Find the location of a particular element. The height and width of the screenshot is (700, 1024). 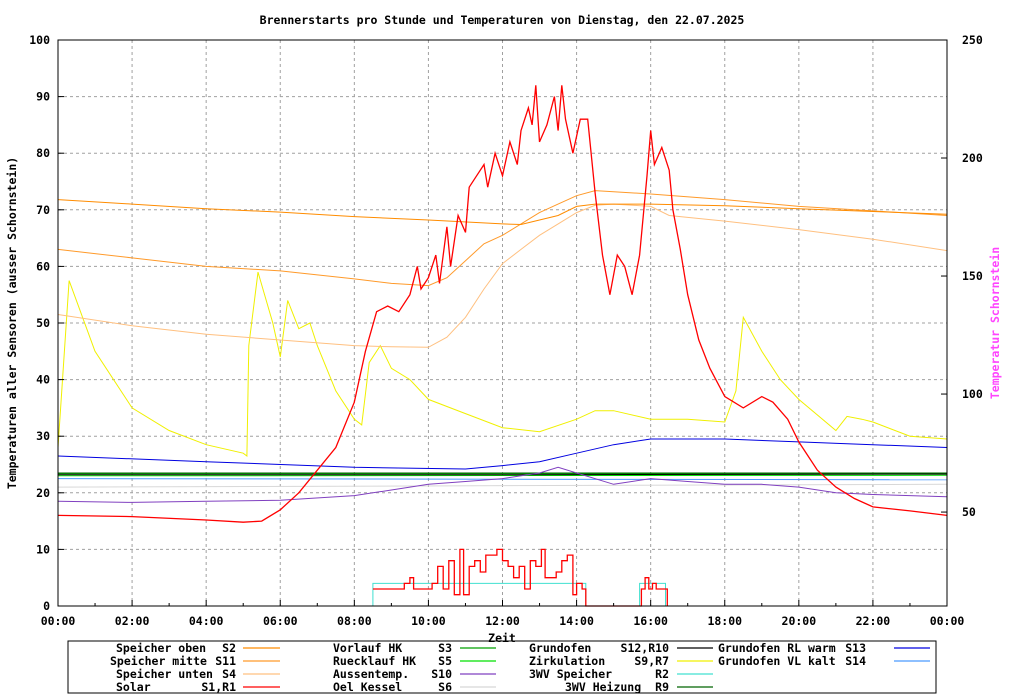

x-tick-label: 22:00 is located at coordinates (873, 621).